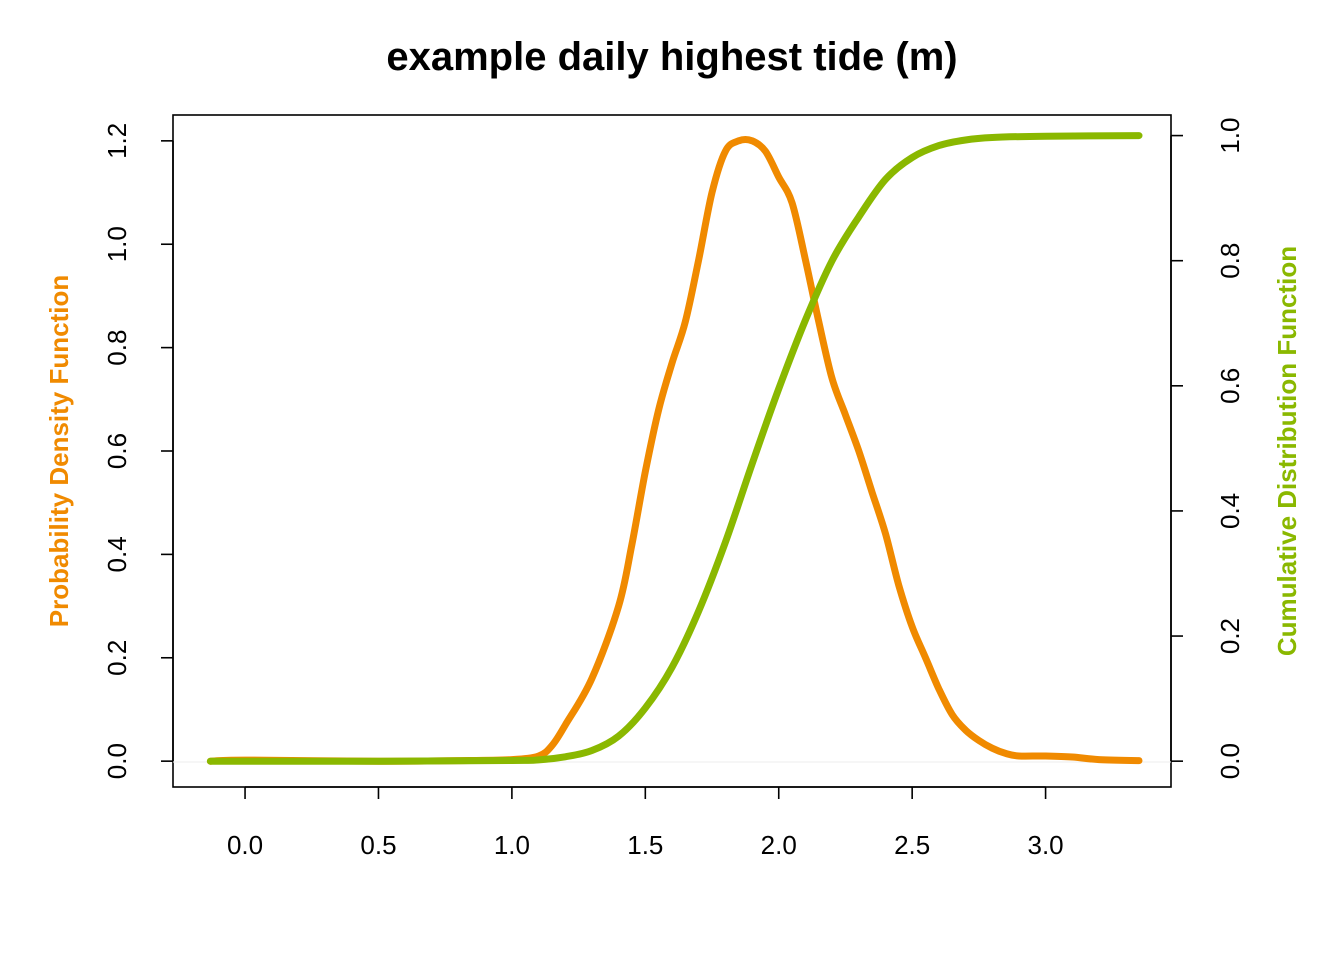 This screenshot has height=960, width=1344. What do you see at coordinates (671, 57) in the screenshot?
I see `chart-title: example daily highest tide (m)` at bounding box center [671, 57].